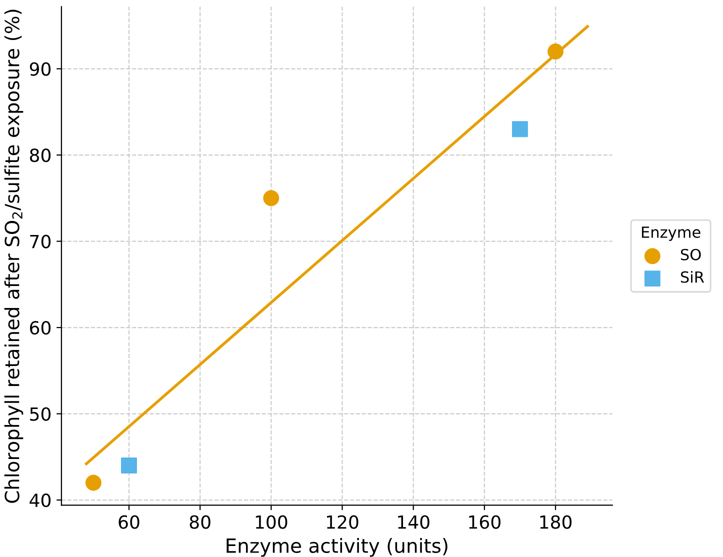  Describe the element at coordinates (40, 327) in the screenshot. I see `y-tick-label: 60` at that location.